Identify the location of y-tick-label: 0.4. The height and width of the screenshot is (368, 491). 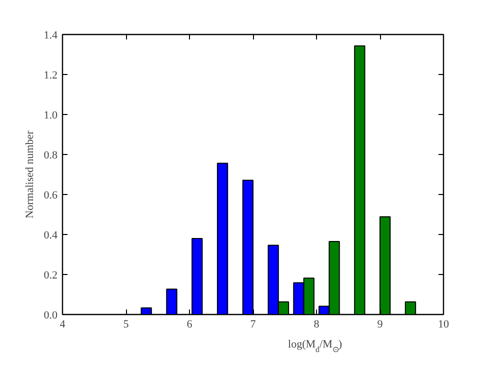
(51, 236).